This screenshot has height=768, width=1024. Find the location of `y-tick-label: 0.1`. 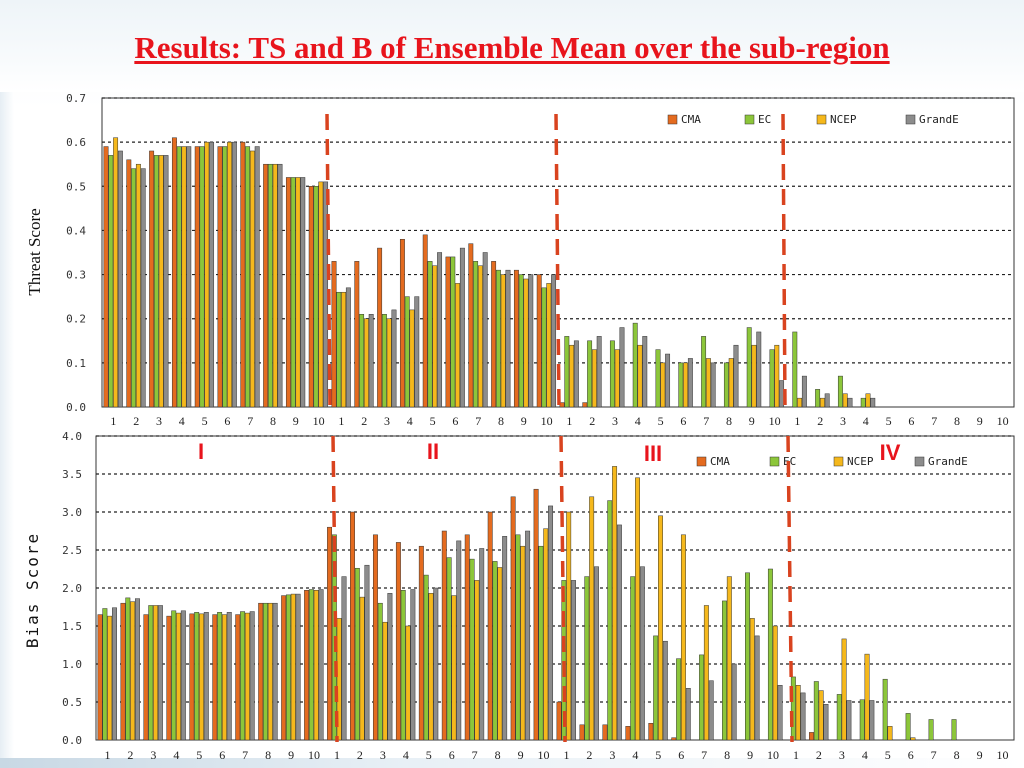

y-tick-label: 0.1 is located at coordinates (76, 363).